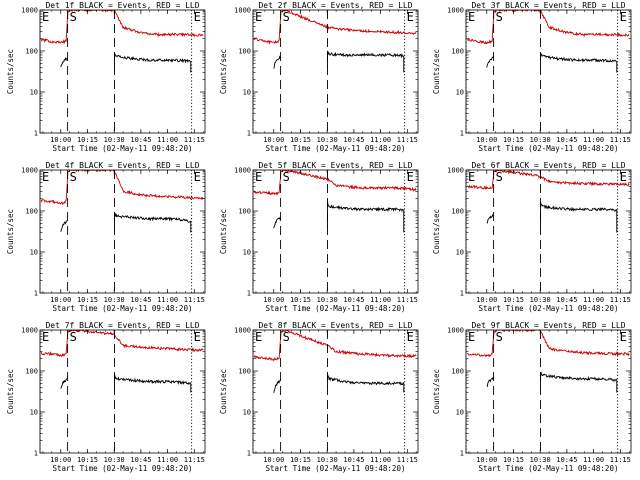 The image size is (640, 480). What do you see at coordinates (122, 5) in the screenshot?
I see `panel-title: Det 1f BLACK = Events, RED = LLD` at bounding box center [122, 5].